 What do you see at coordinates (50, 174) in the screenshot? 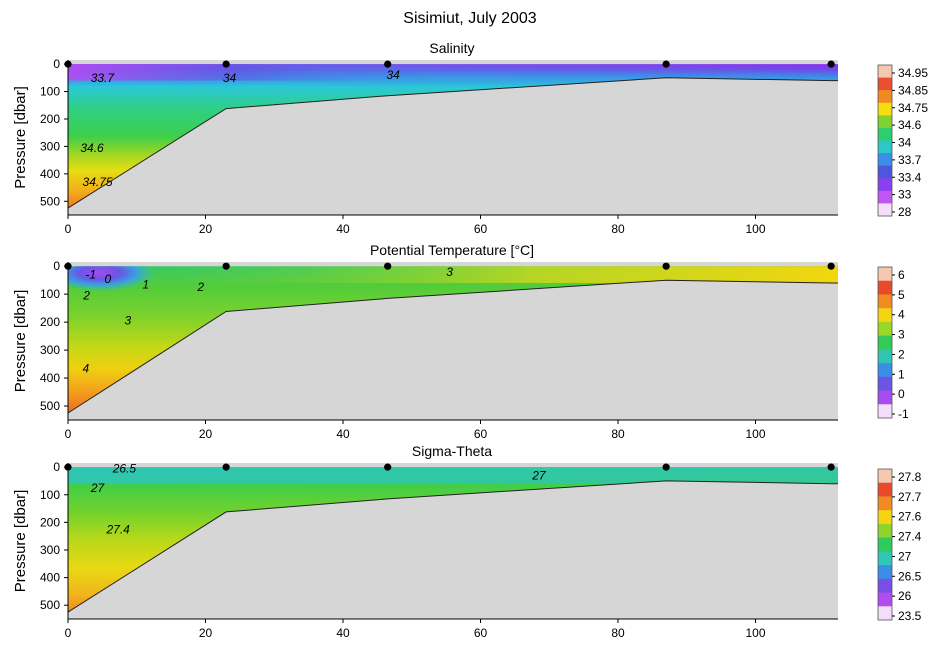
I see `salinity-y-tick-label: 400` at bounding box center [50, 174].